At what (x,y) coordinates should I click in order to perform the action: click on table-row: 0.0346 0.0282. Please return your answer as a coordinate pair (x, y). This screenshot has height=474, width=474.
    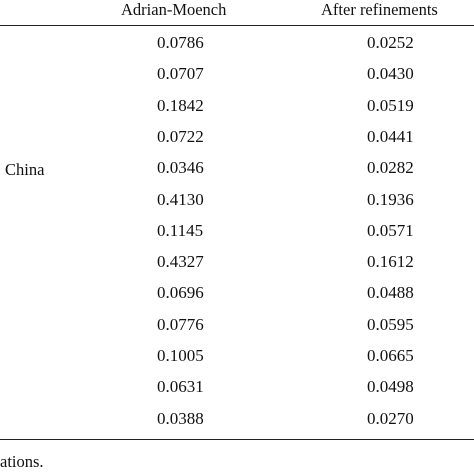
    Looking at the image, I should click on (237, 167).